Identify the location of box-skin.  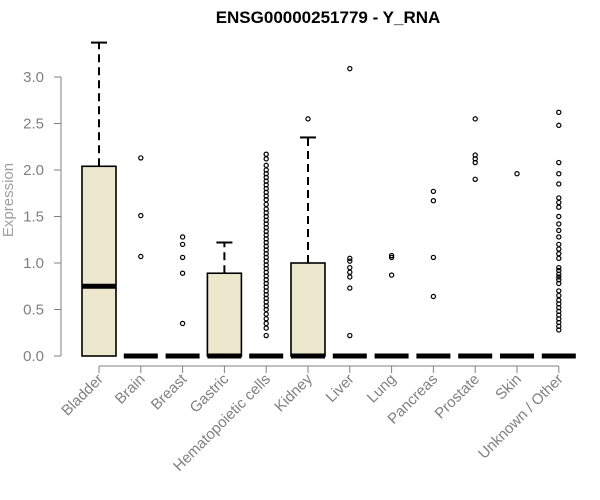
(517, 265).